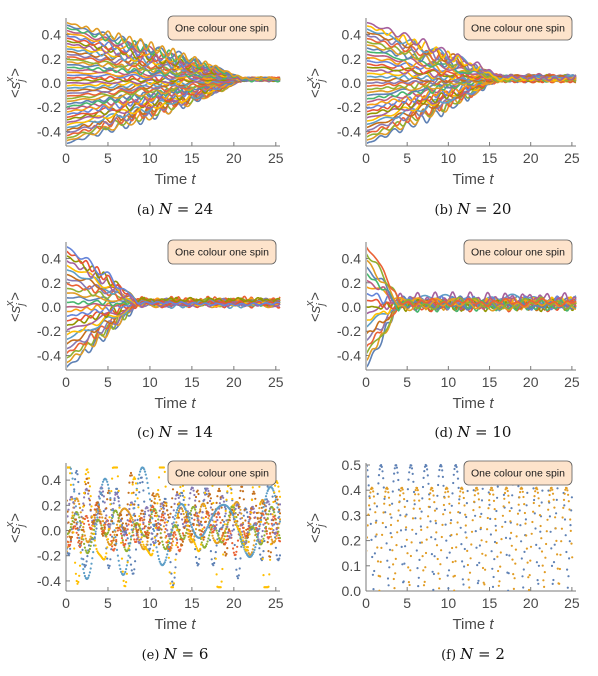  What do you see at coordinates (49, 556) in the screenshot?
I see `y-tick-label: -0.2` at bounding box center [49, 556].